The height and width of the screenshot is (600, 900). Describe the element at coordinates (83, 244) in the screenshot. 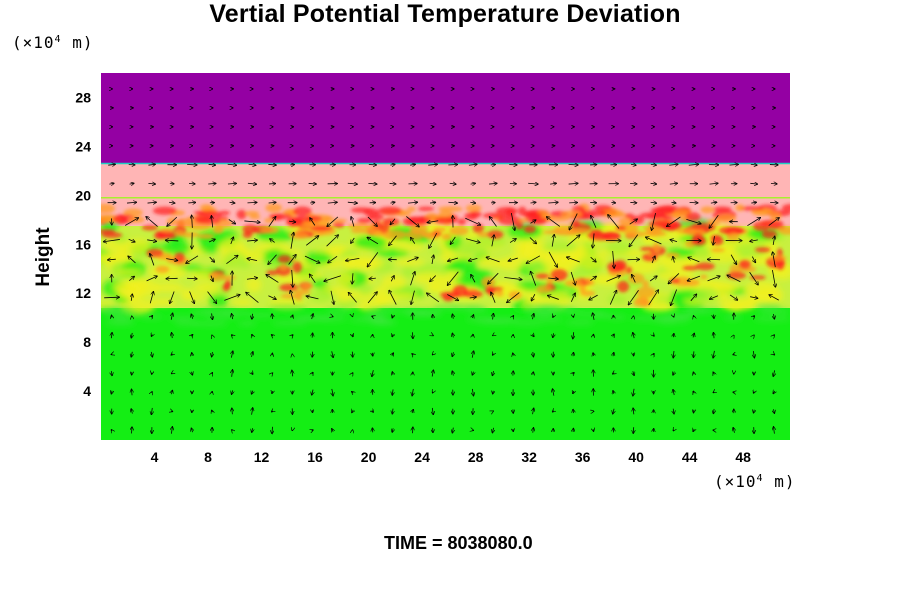

I see `y-tick-label: 16` at that location.